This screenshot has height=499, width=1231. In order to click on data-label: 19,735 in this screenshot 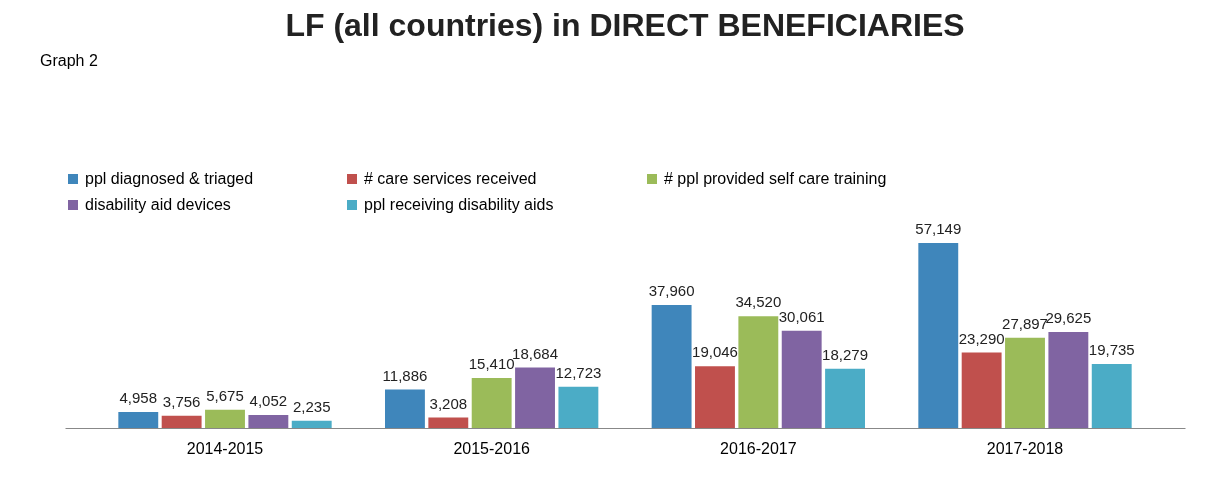, I will do `click(1111, 350)`.